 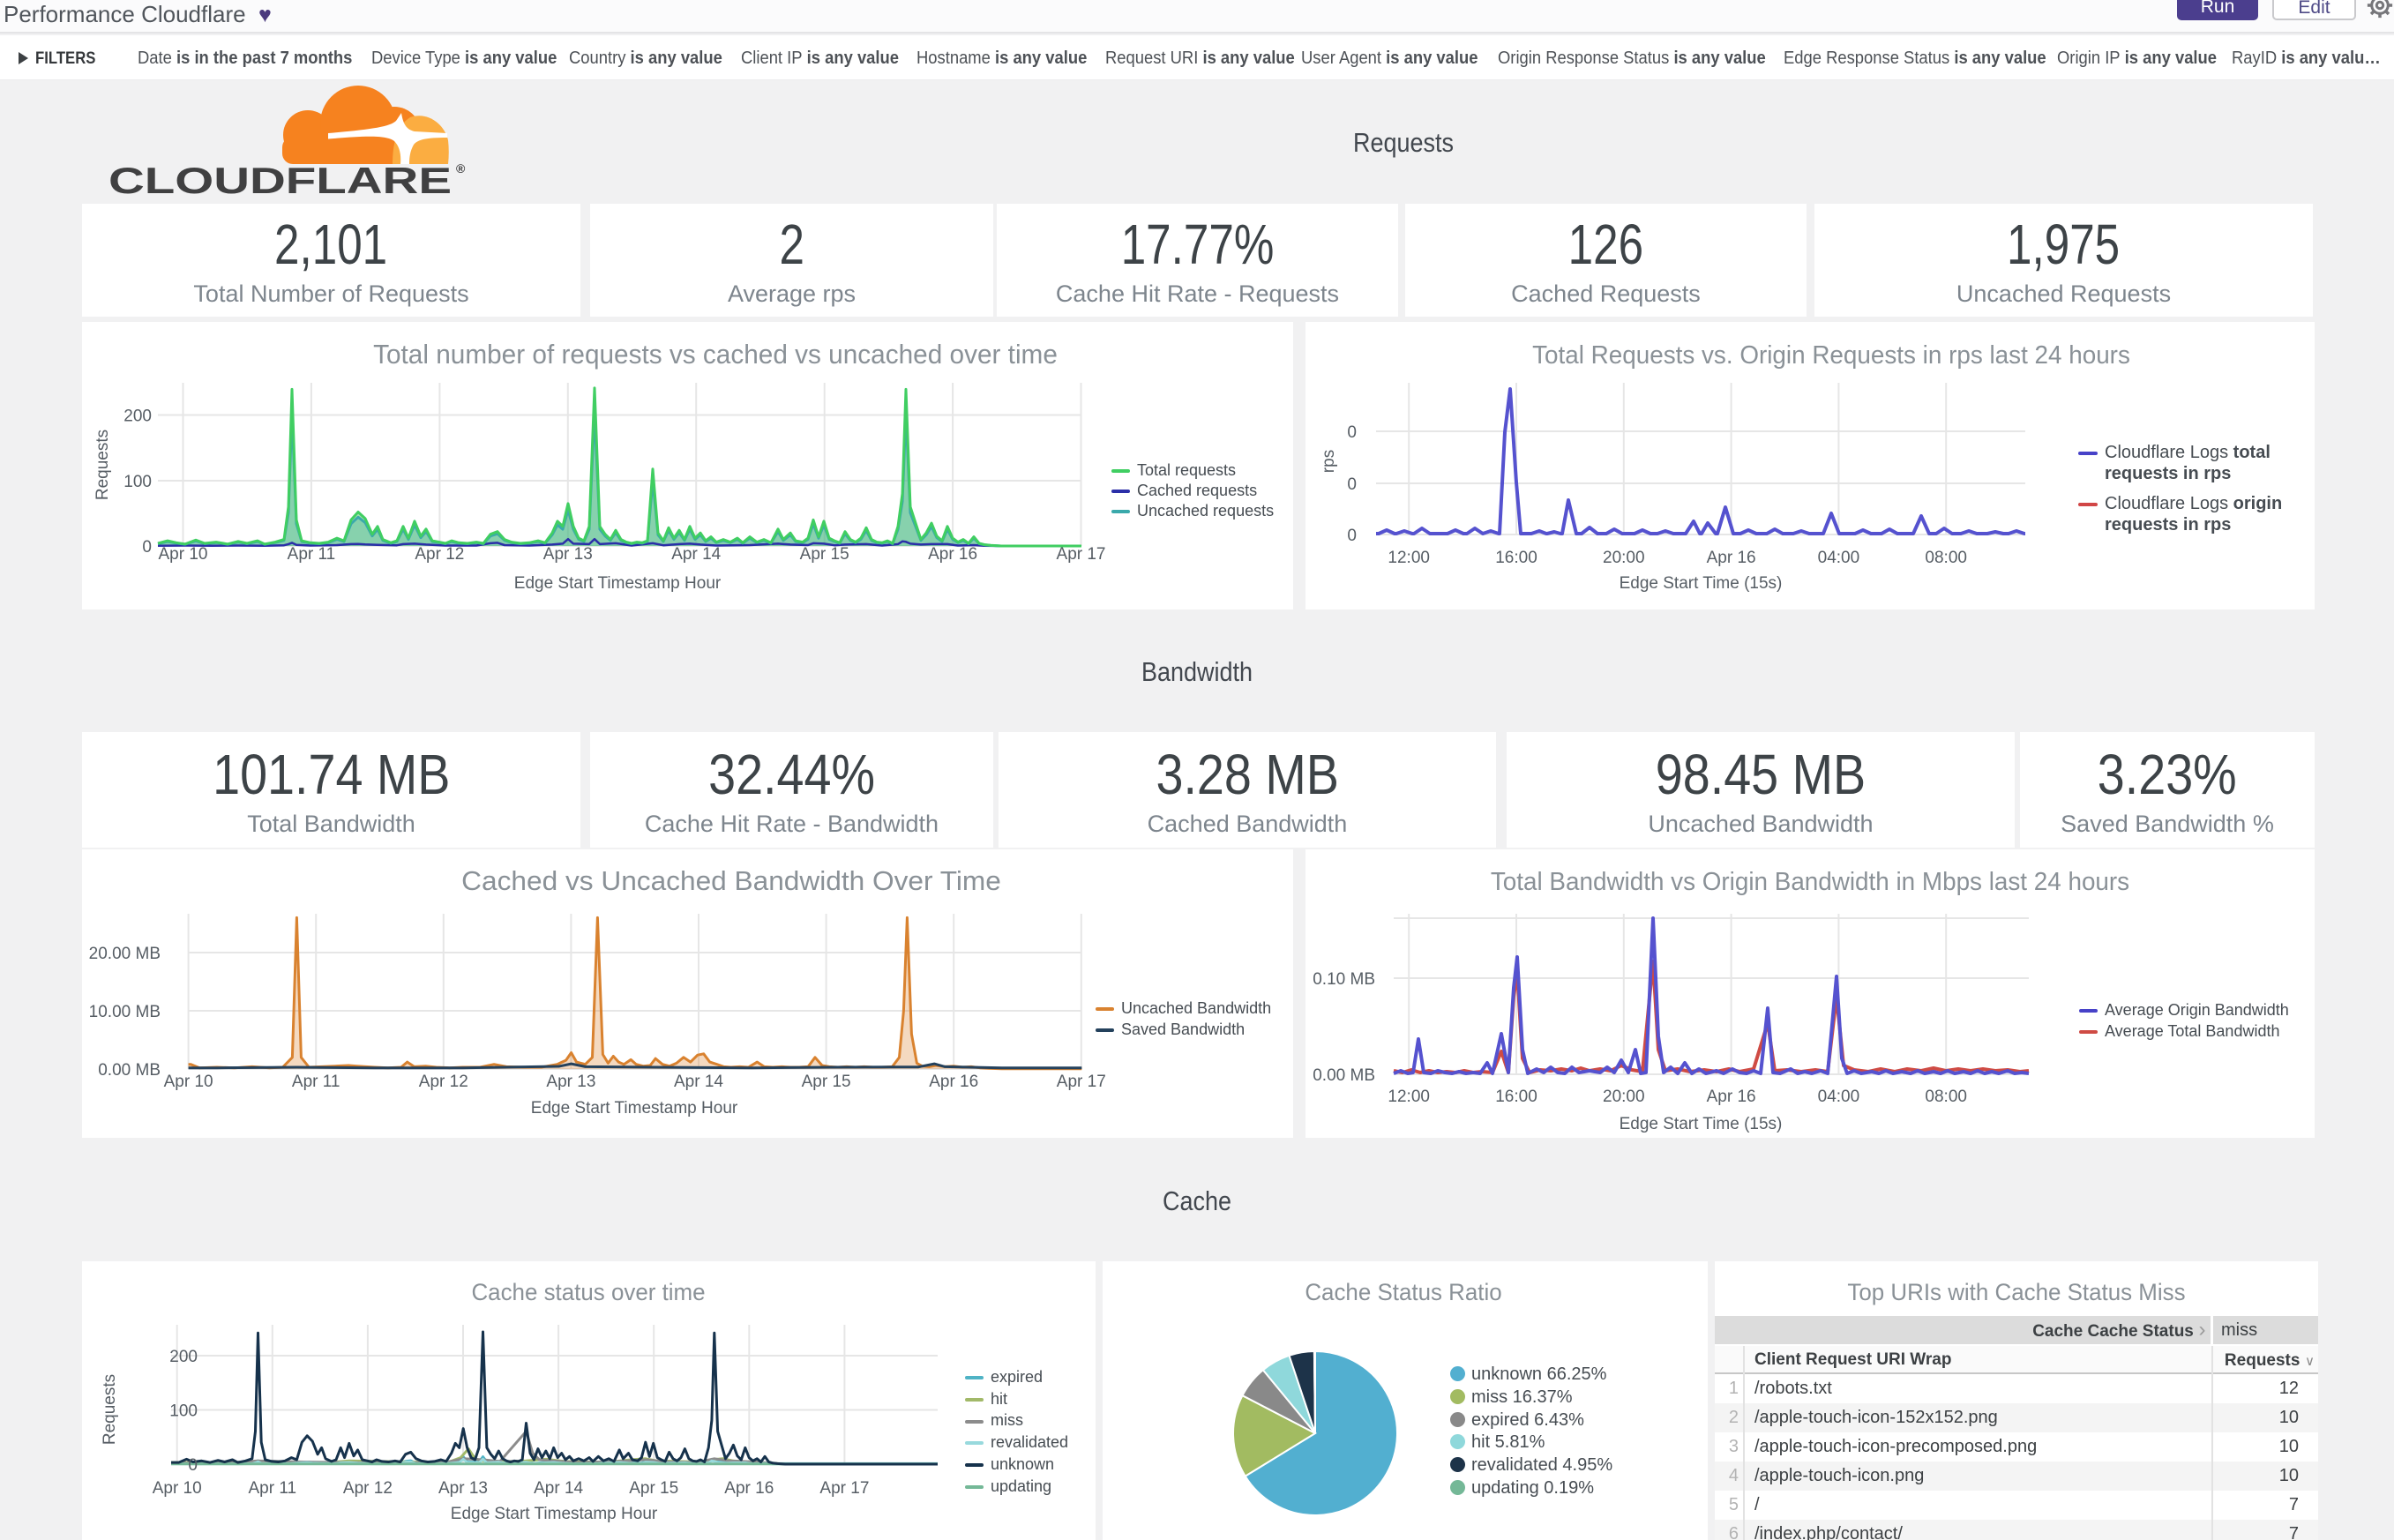 What do you see at coordinates (280, 180) in the screenshot?
I see `svg-text: CLOUDFLARE` at bounding box center [280, 180].